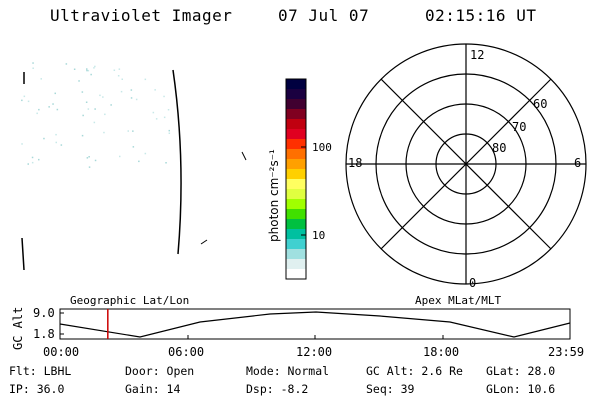 The image size is (600, 400). I want to click on info-ip: IP: 36.0, so click(37, 389).